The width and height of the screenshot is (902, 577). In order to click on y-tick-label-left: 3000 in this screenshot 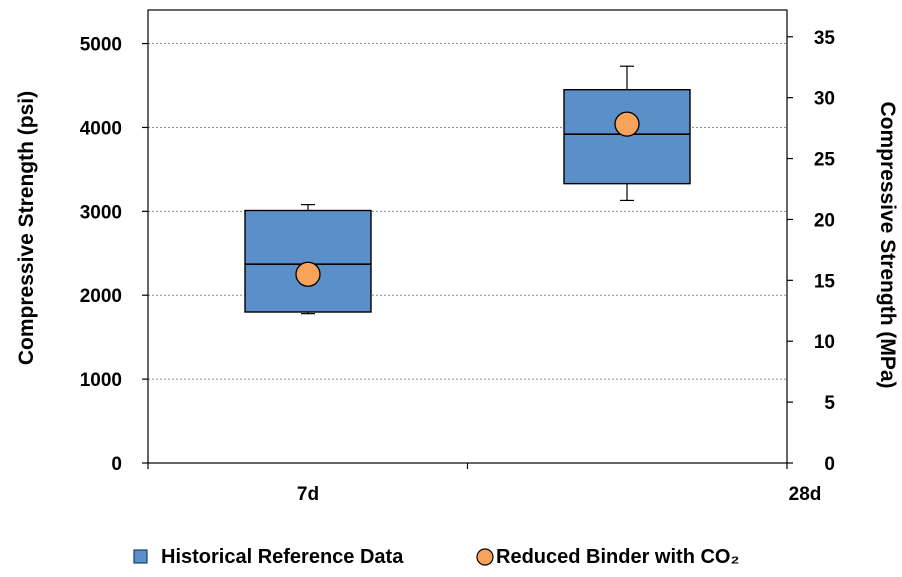, I will do `click(101, 212)`.